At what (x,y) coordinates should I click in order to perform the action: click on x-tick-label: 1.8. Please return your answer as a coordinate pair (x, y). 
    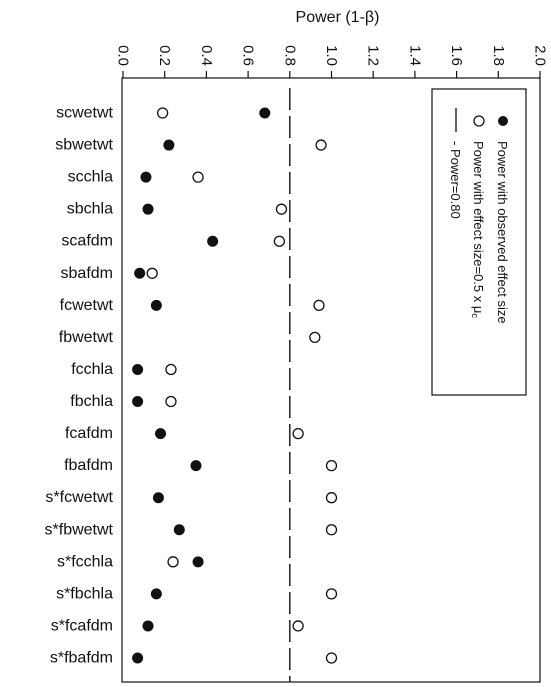
    Looking at the image, I should click on (498, 55).